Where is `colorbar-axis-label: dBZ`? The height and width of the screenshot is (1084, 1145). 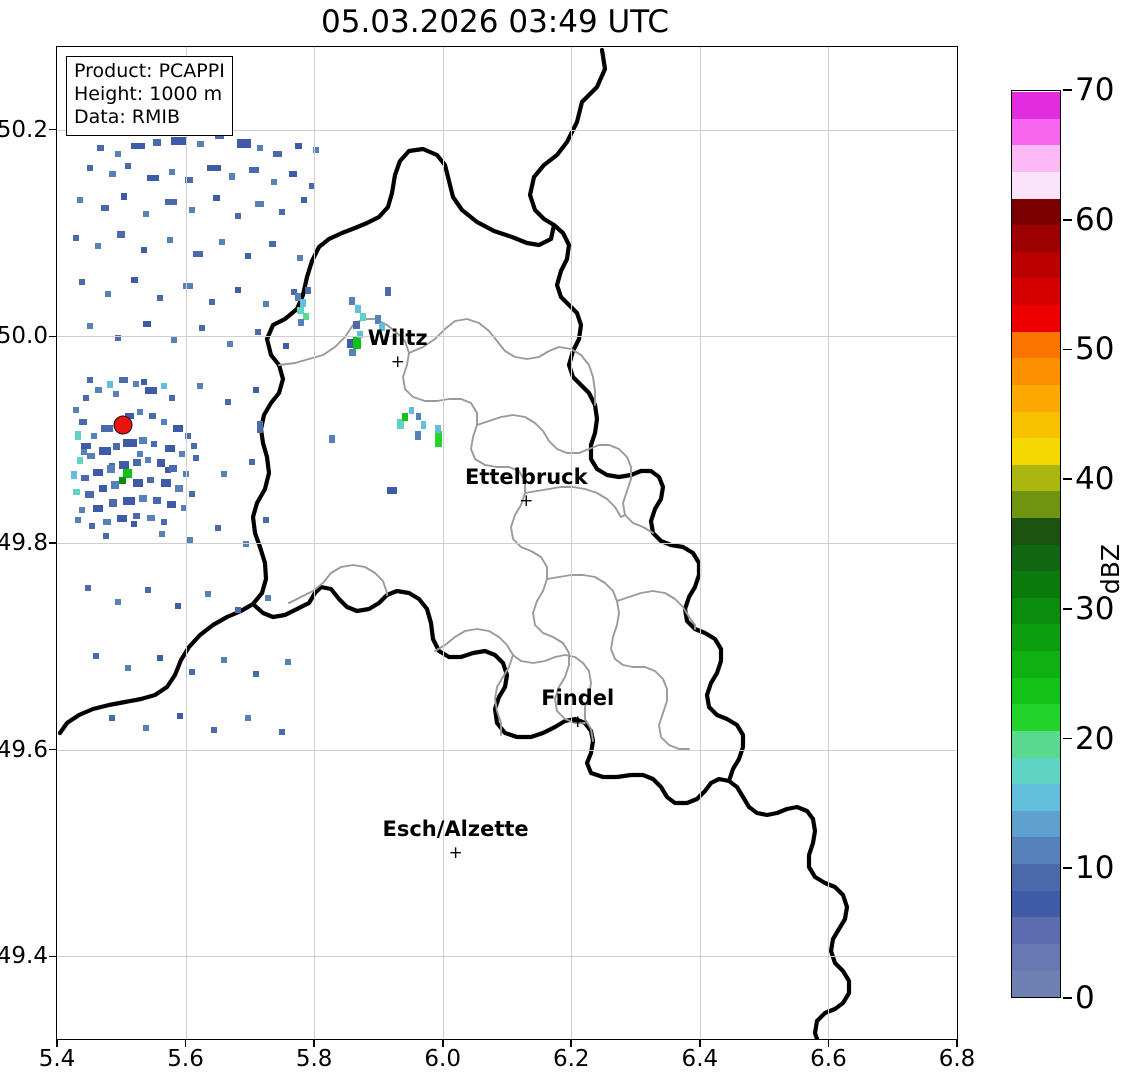 colorbar-axis-label: dBZ is located at coordinates (1110, 569).